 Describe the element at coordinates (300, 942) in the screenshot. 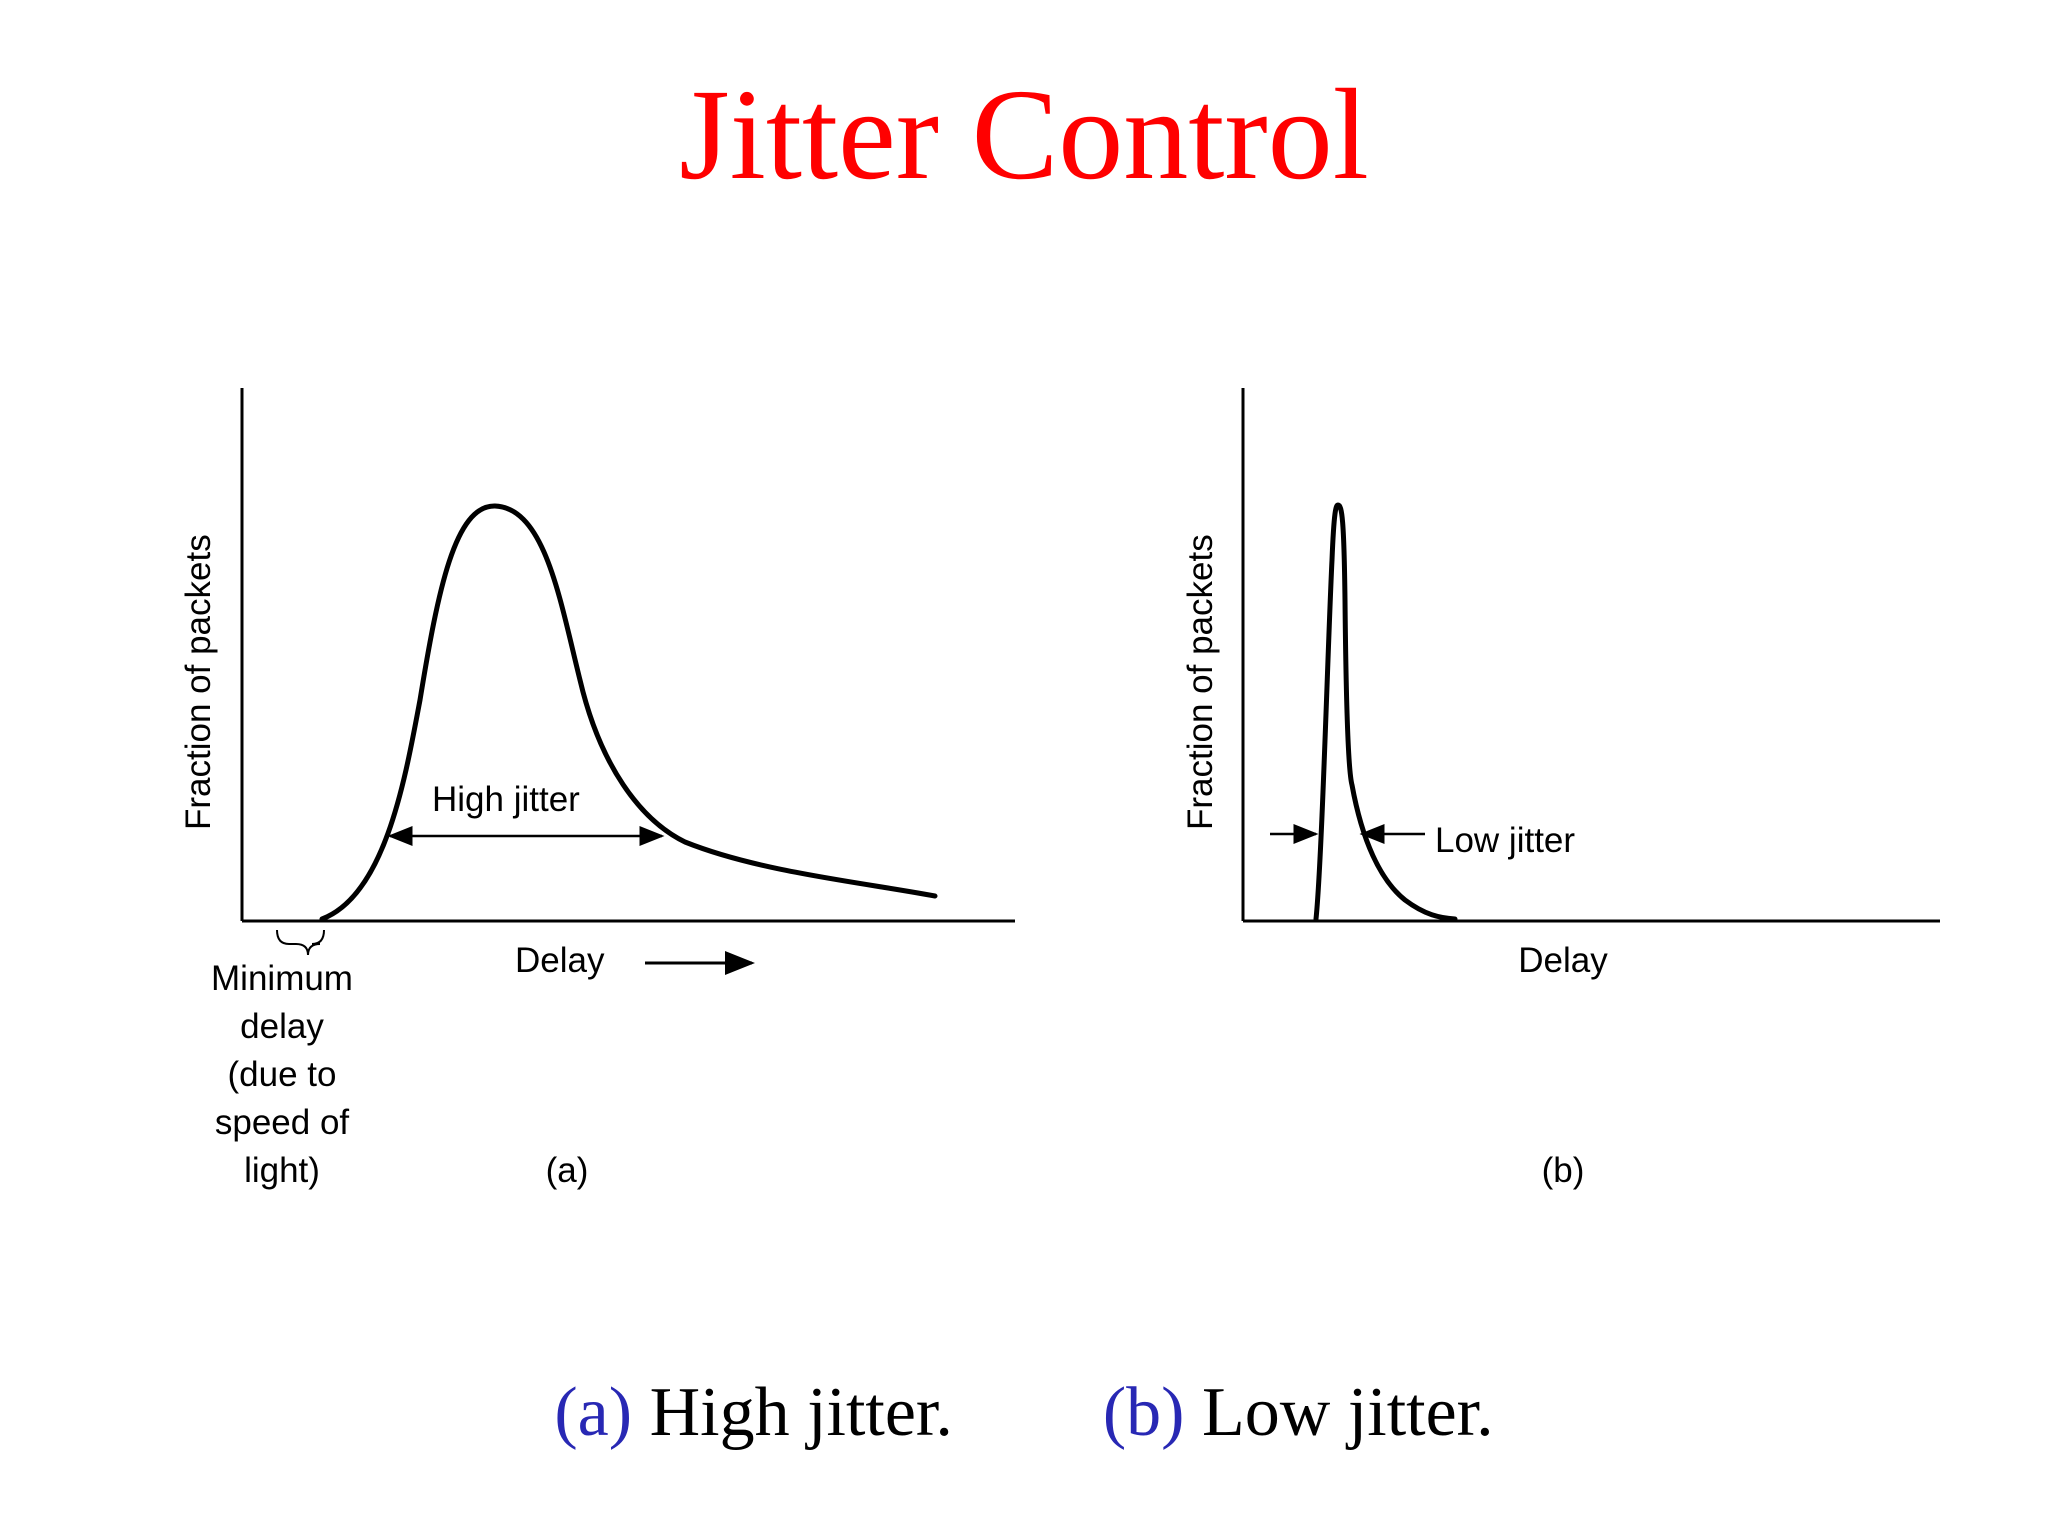

I see `panel-a-min-delay-brace` at that location.